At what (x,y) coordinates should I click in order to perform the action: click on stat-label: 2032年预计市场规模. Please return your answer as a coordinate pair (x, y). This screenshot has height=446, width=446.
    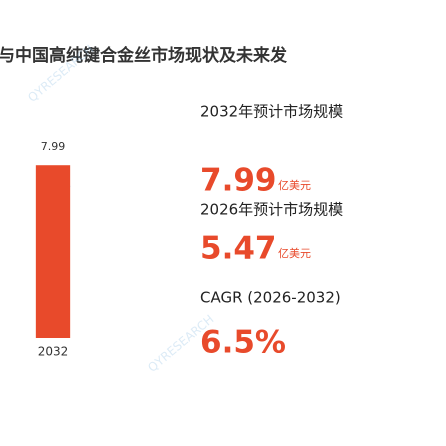
    Looking at the image, I should click on (271, 112).